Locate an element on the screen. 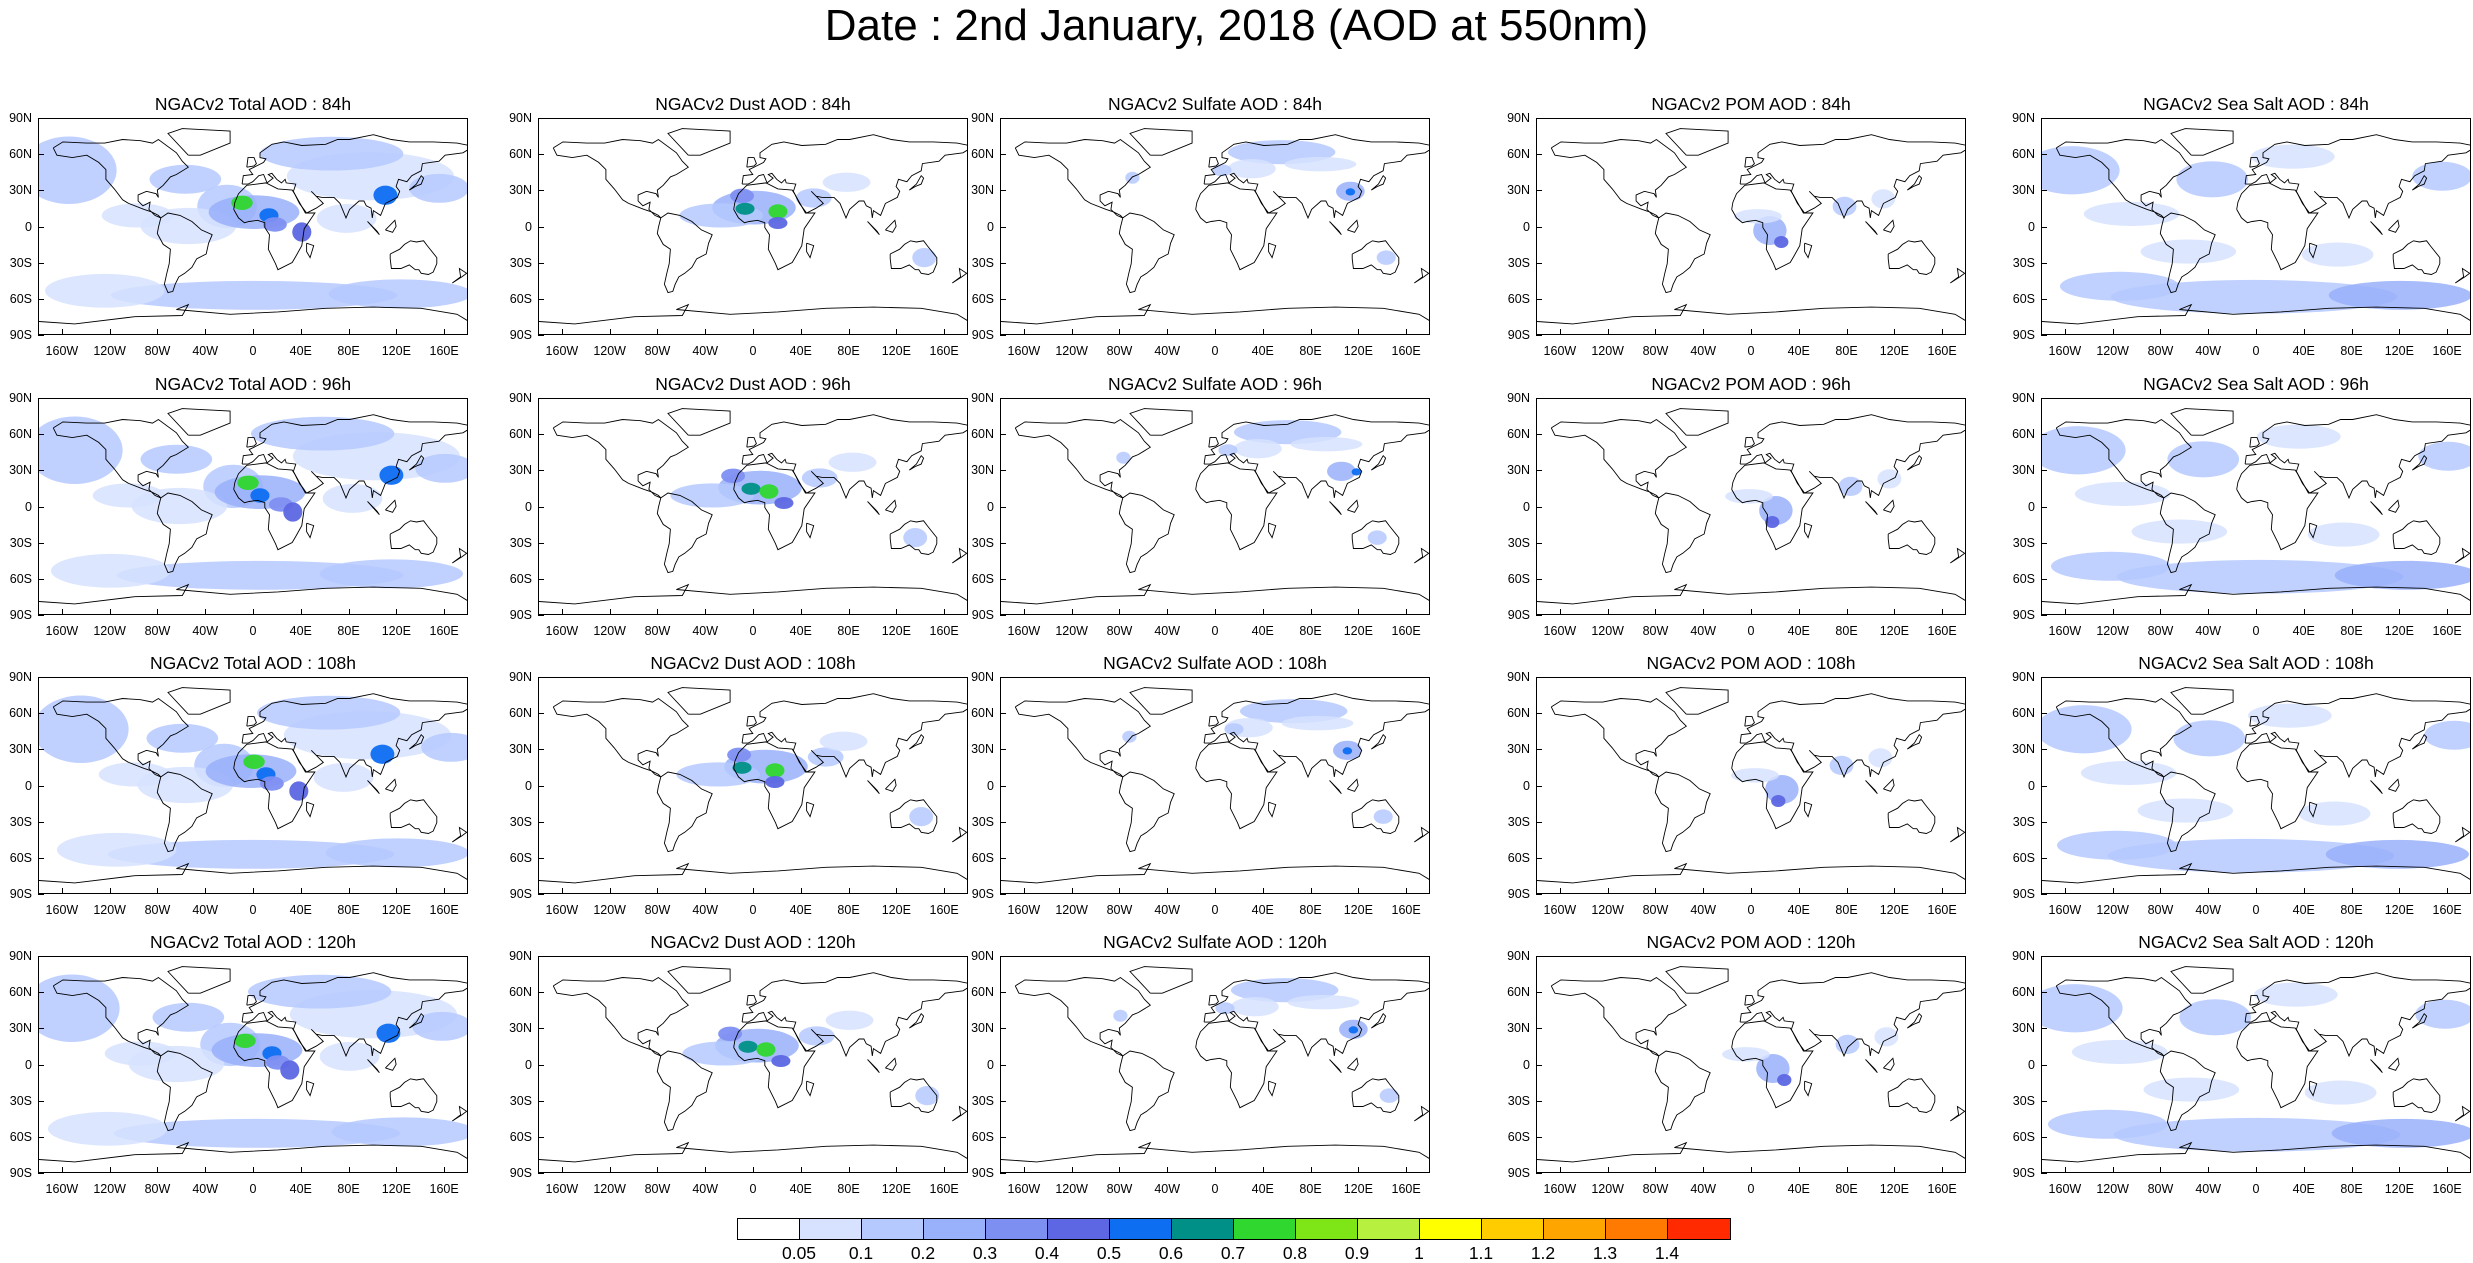 The width and height of the screenshot is (2473, 1263). lon-tick-label: 0 is located at coordinates (753, 351).